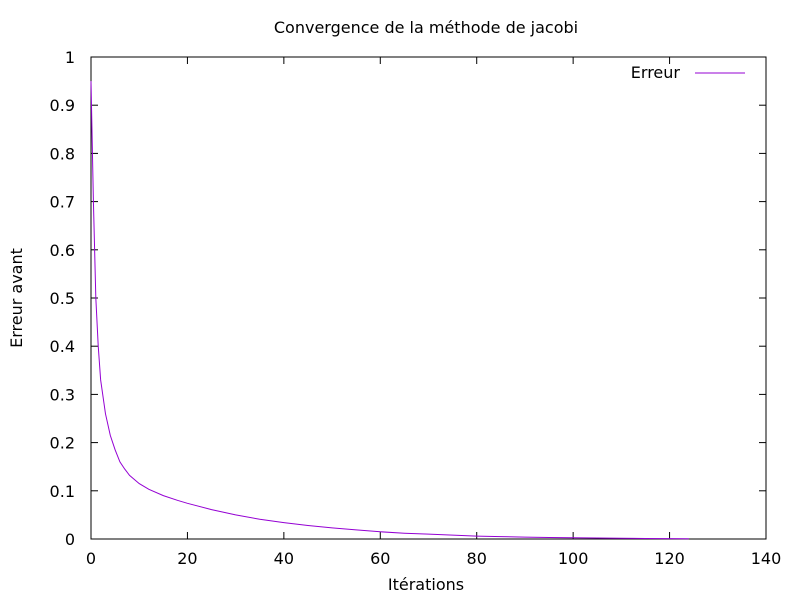  I want to click on y-tick-label: 0.5, so click(62, 298).